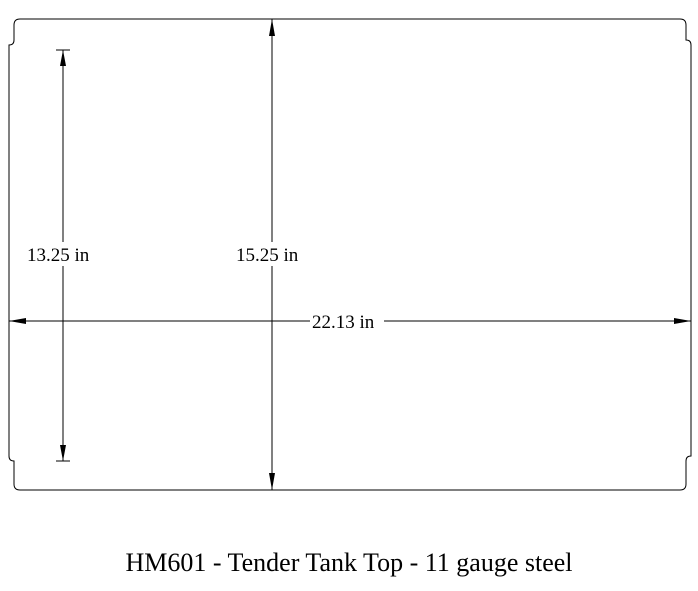 This screenshot has width=698, height=591. What do you see at coordinates (272, 481) in the screenshot?
I see `total-height-arrow-bottom` at bounding box center [272, 481].